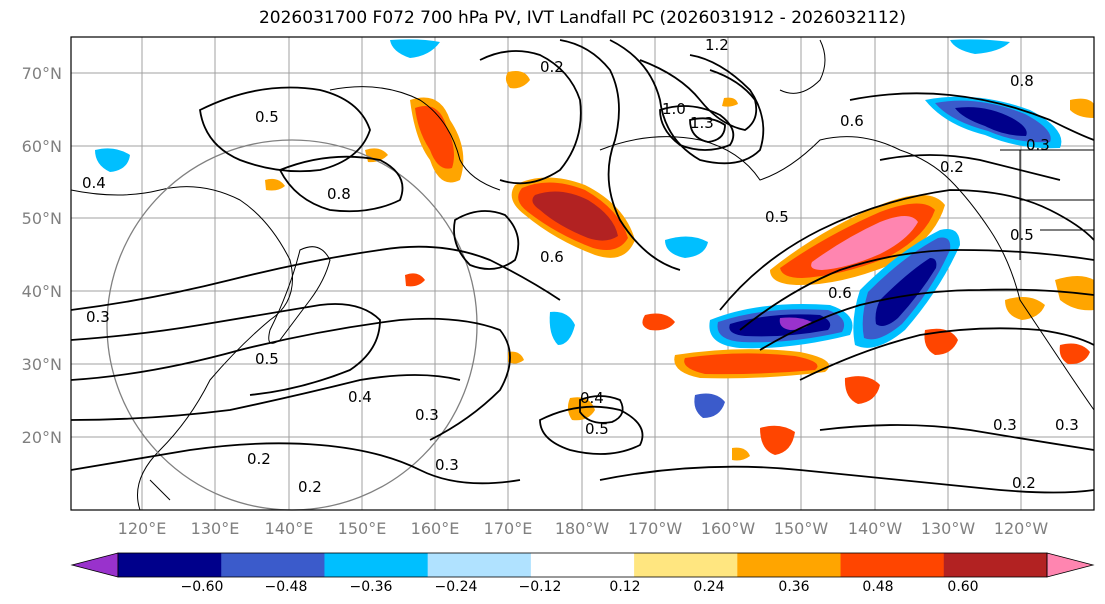 This screenshot has width=1105, height=604. Describe the element at coordinates (202, 587) in the screenshot. I see `colorbar-tick-label: −0.60` at that location.